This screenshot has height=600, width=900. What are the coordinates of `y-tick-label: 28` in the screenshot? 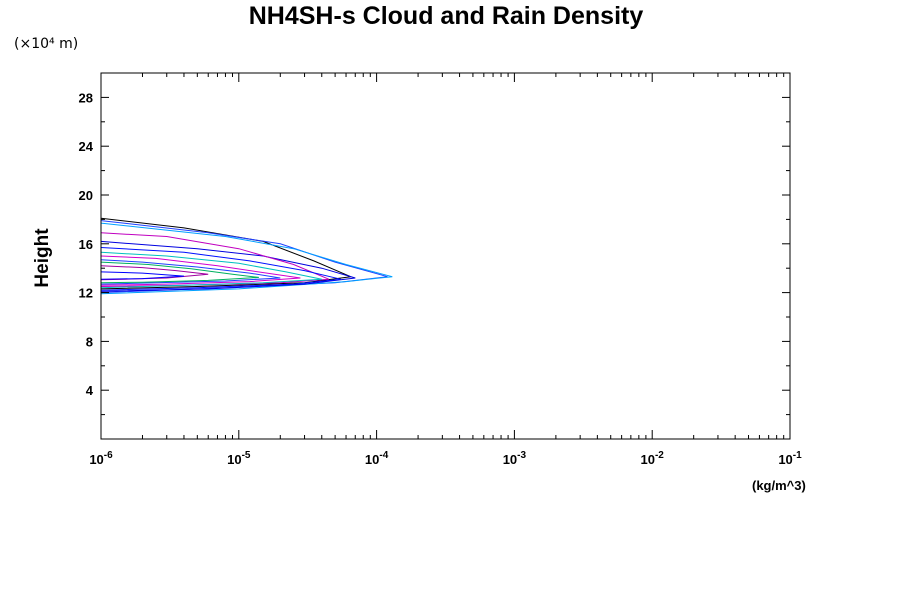 It's located at (86, 97).